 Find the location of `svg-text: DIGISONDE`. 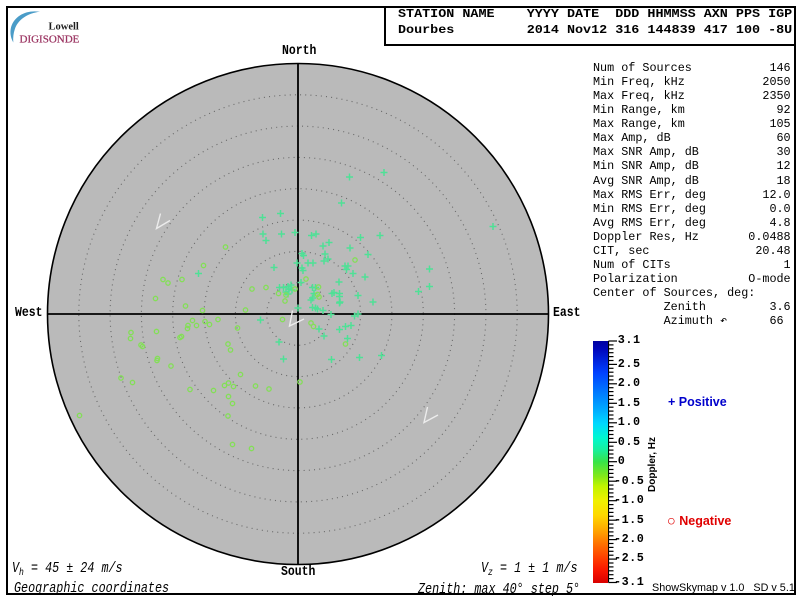

svg-text: DIGISONDE is located at coordinates (50, 40).